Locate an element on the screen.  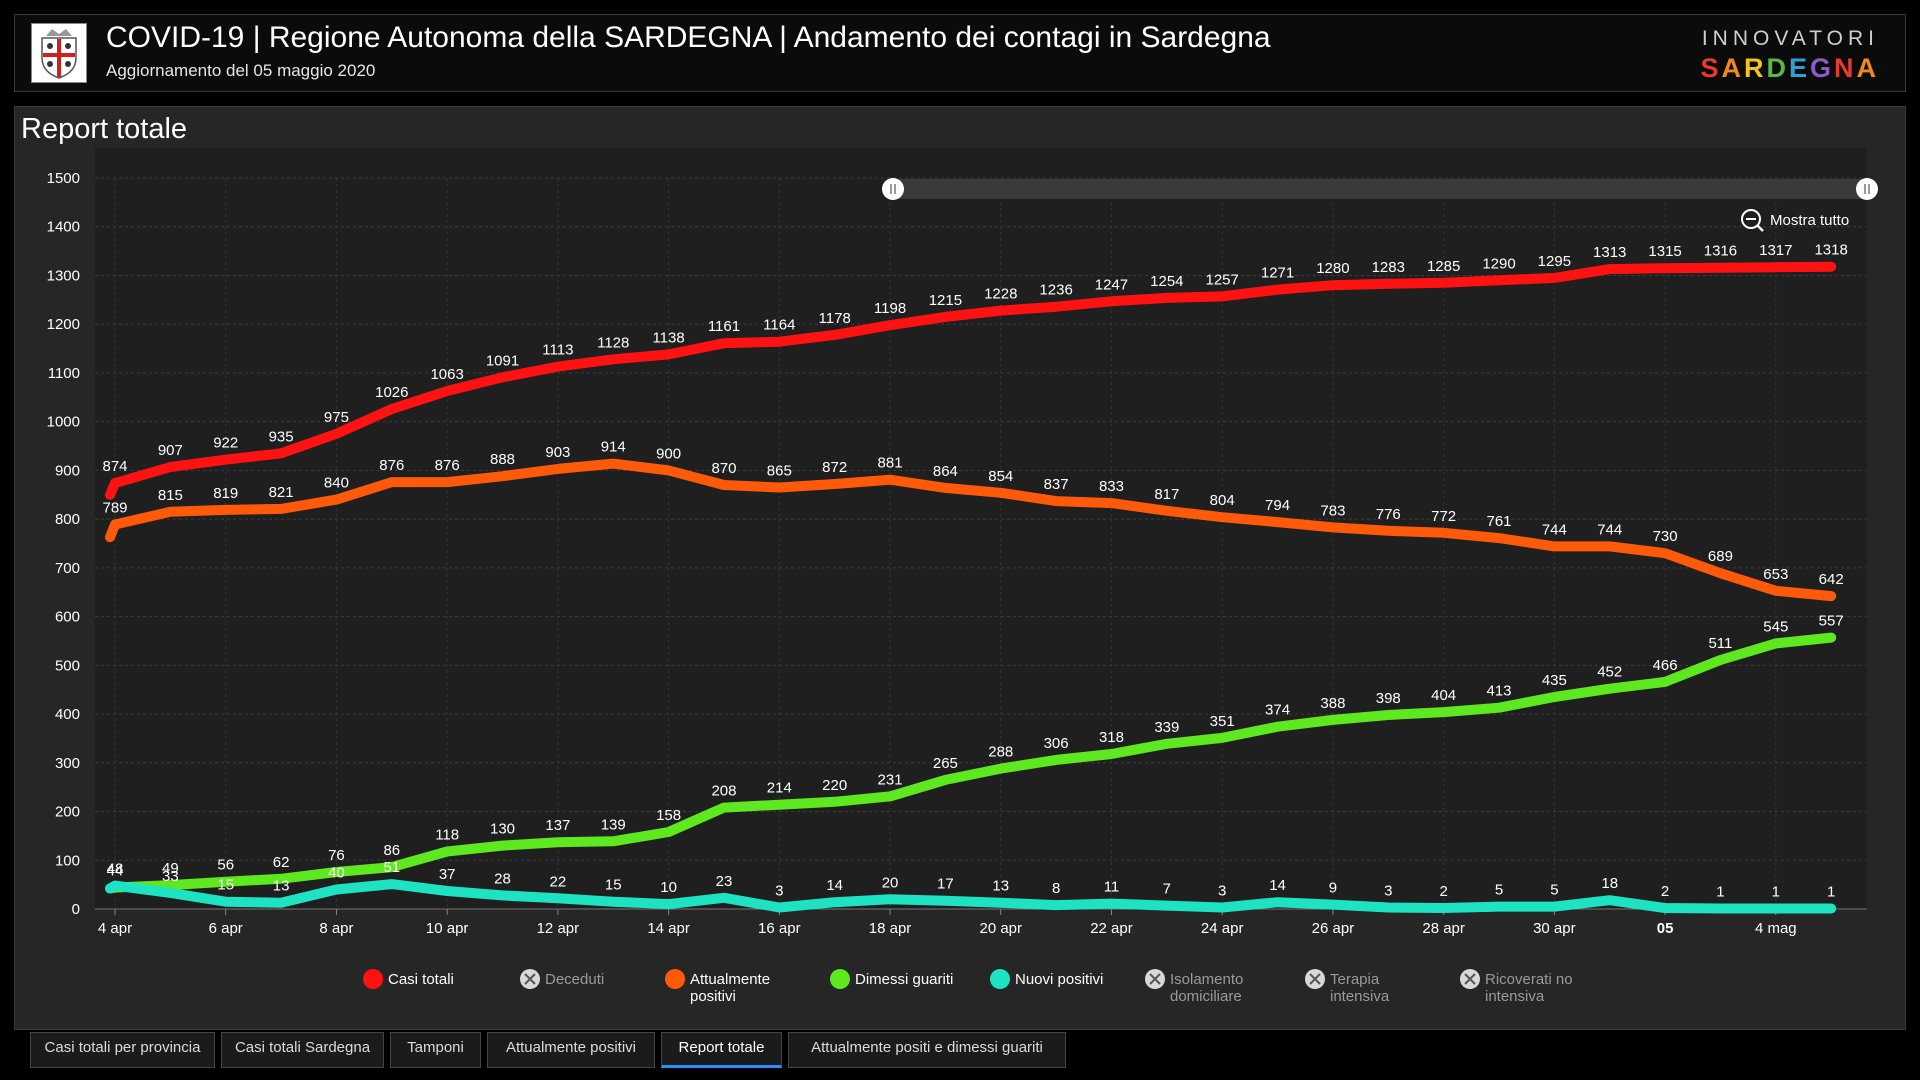
tab-attualmente-positivi: Attualmente positivi is located at coordinates (571, 1050).